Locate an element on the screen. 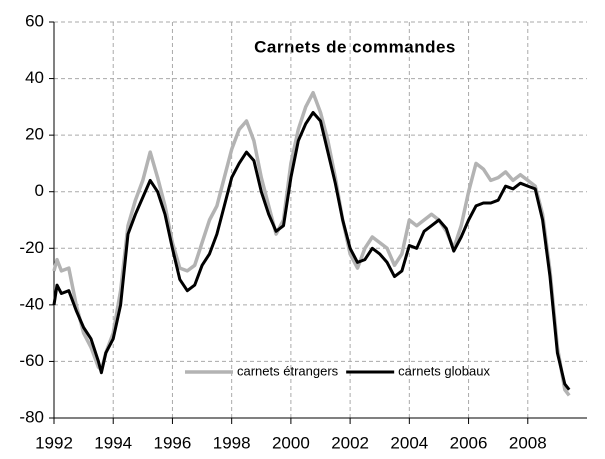 Image resolution: width=605 pixels, height=459 pixels. chart-title: Carnets de commandes is located at coordinates (355, 46).